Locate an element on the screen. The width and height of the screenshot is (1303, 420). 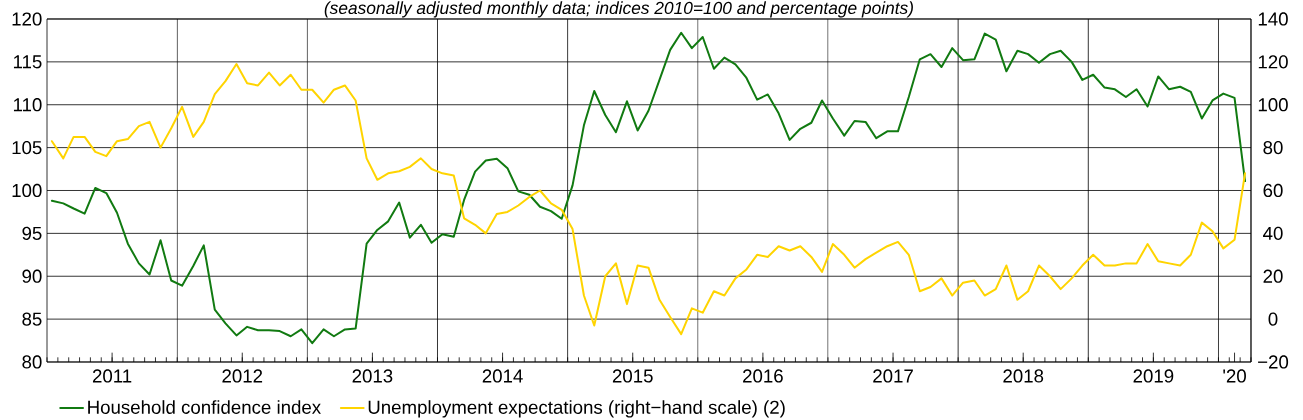
x-tick-label: 2017 is located at coordinates (893, 376).